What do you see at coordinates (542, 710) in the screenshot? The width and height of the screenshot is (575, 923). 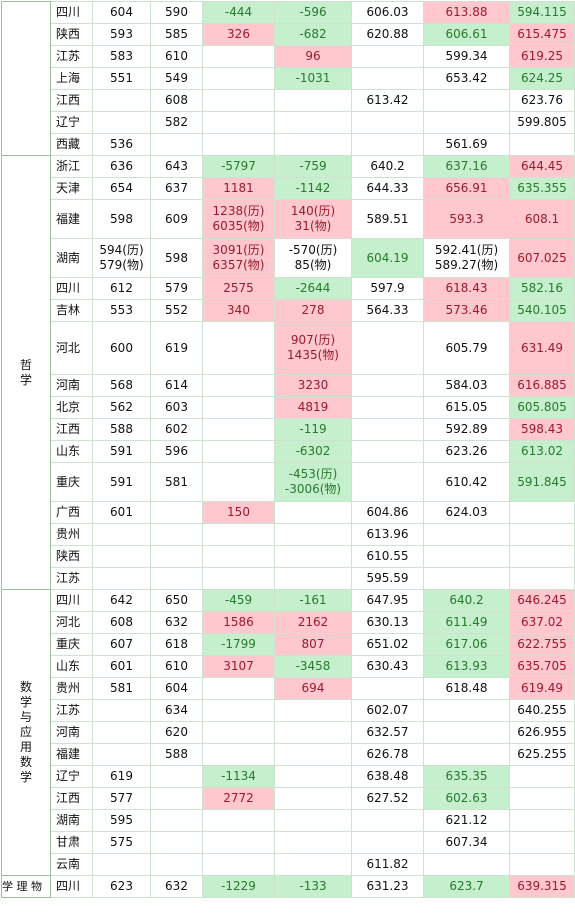 I see `score-g-cell: 640.255` at bounding box center [542, 710].